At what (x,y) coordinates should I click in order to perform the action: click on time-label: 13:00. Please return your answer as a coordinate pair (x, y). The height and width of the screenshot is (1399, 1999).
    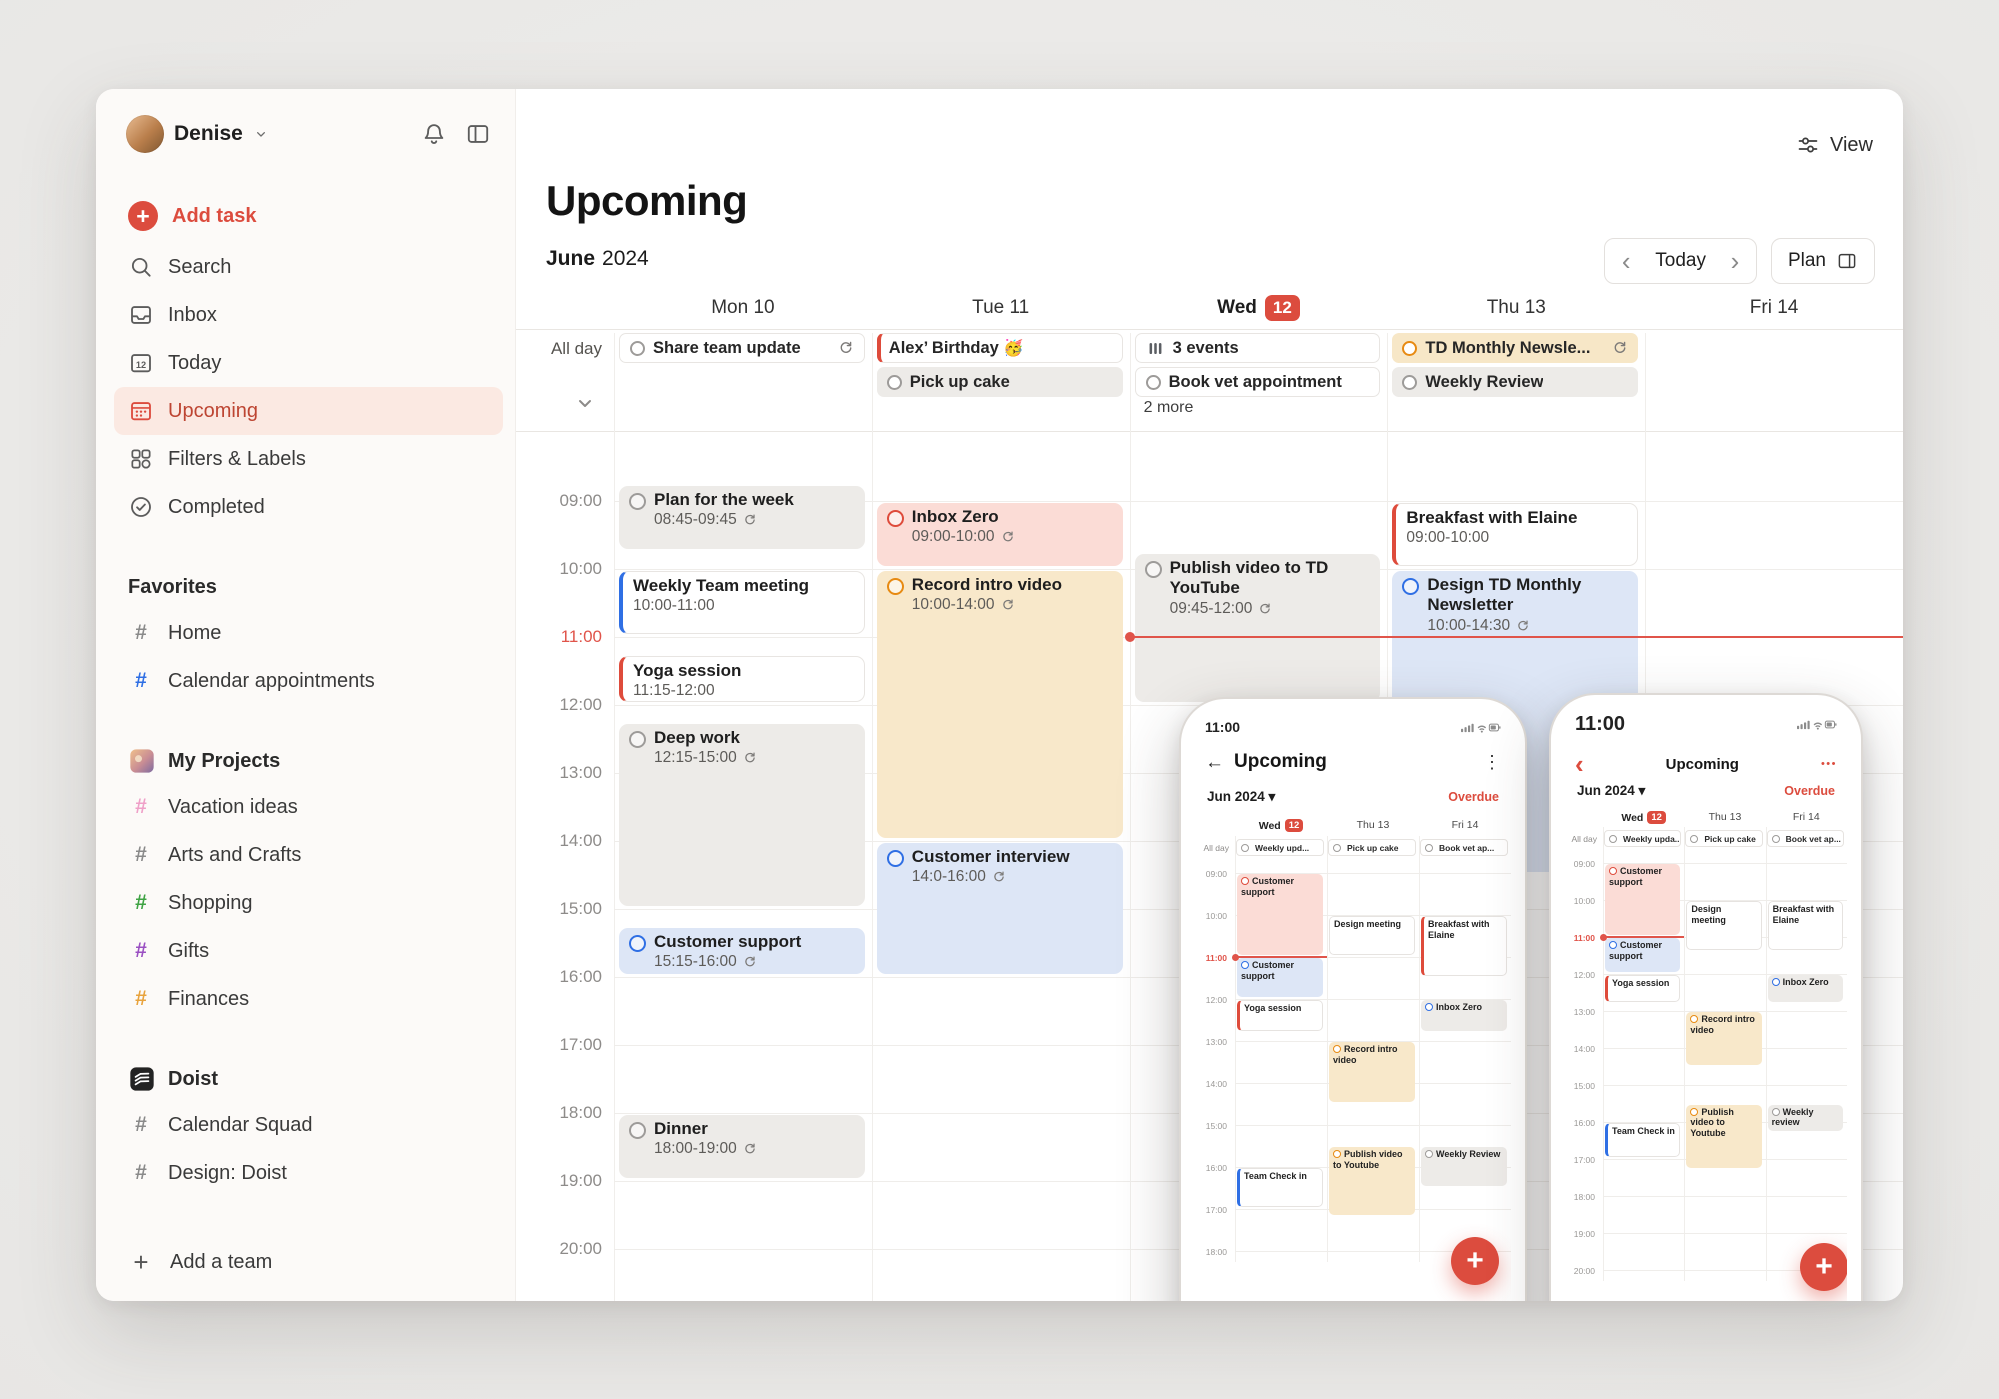
    Looking at the image, I should click on (1584, 1012).